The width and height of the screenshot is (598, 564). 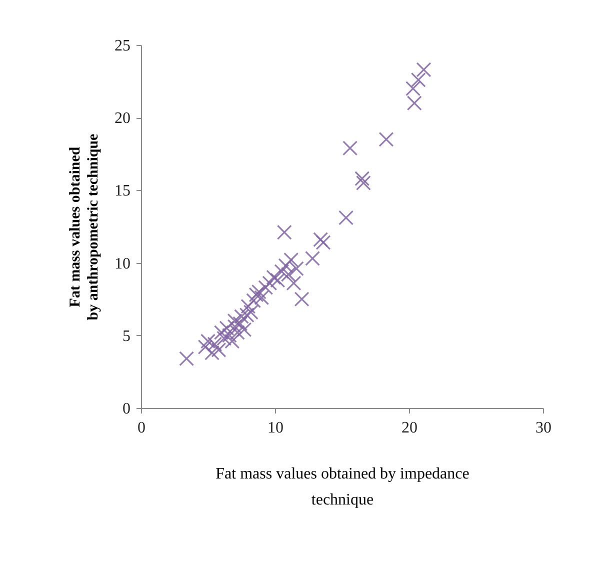 I want to click on y-tick-label: 0, so click(x=126, y=409).